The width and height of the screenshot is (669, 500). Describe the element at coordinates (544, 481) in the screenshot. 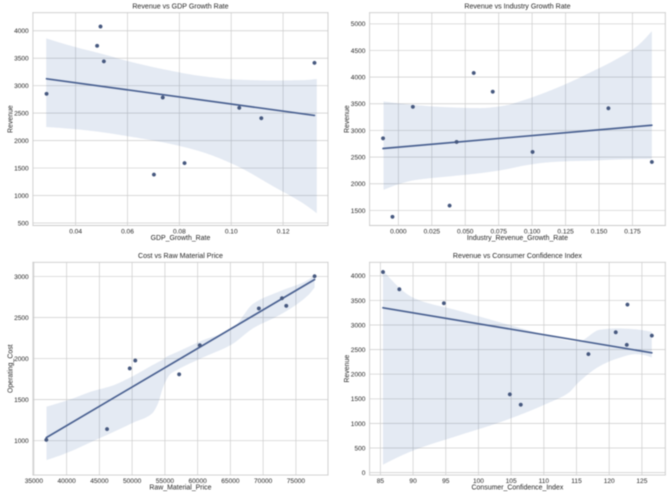

I see `svg-text: 110` at that location.